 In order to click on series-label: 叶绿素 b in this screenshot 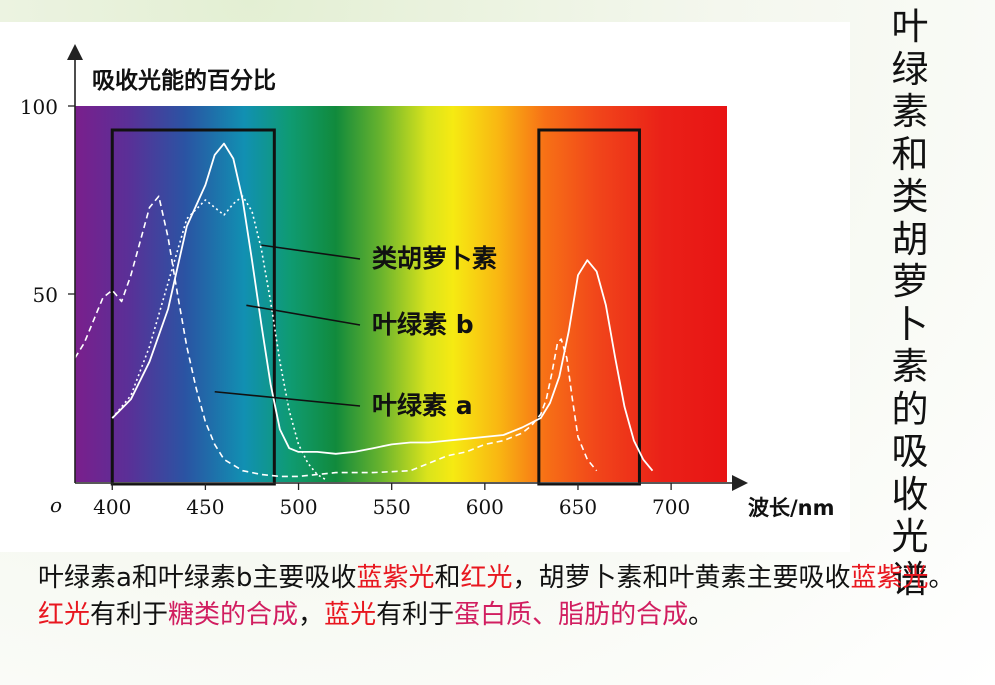, I will do `click(423, 324)`.